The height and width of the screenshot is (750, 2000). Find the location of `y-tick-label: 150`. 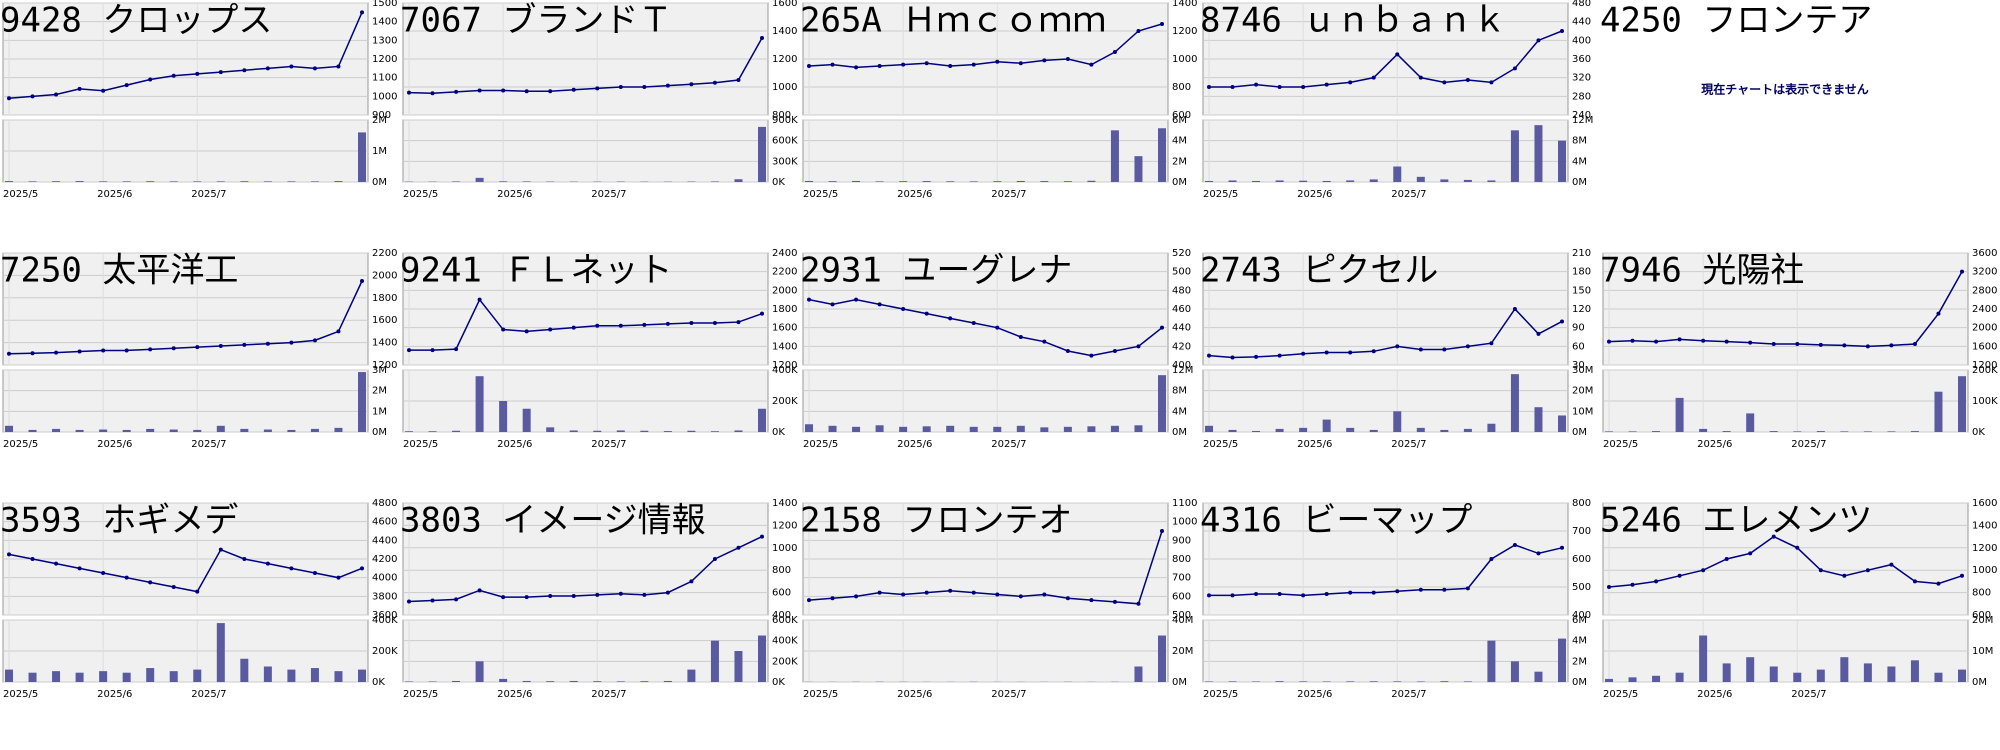

y-tick-label: 150 is located at coordinates (1581, 290).